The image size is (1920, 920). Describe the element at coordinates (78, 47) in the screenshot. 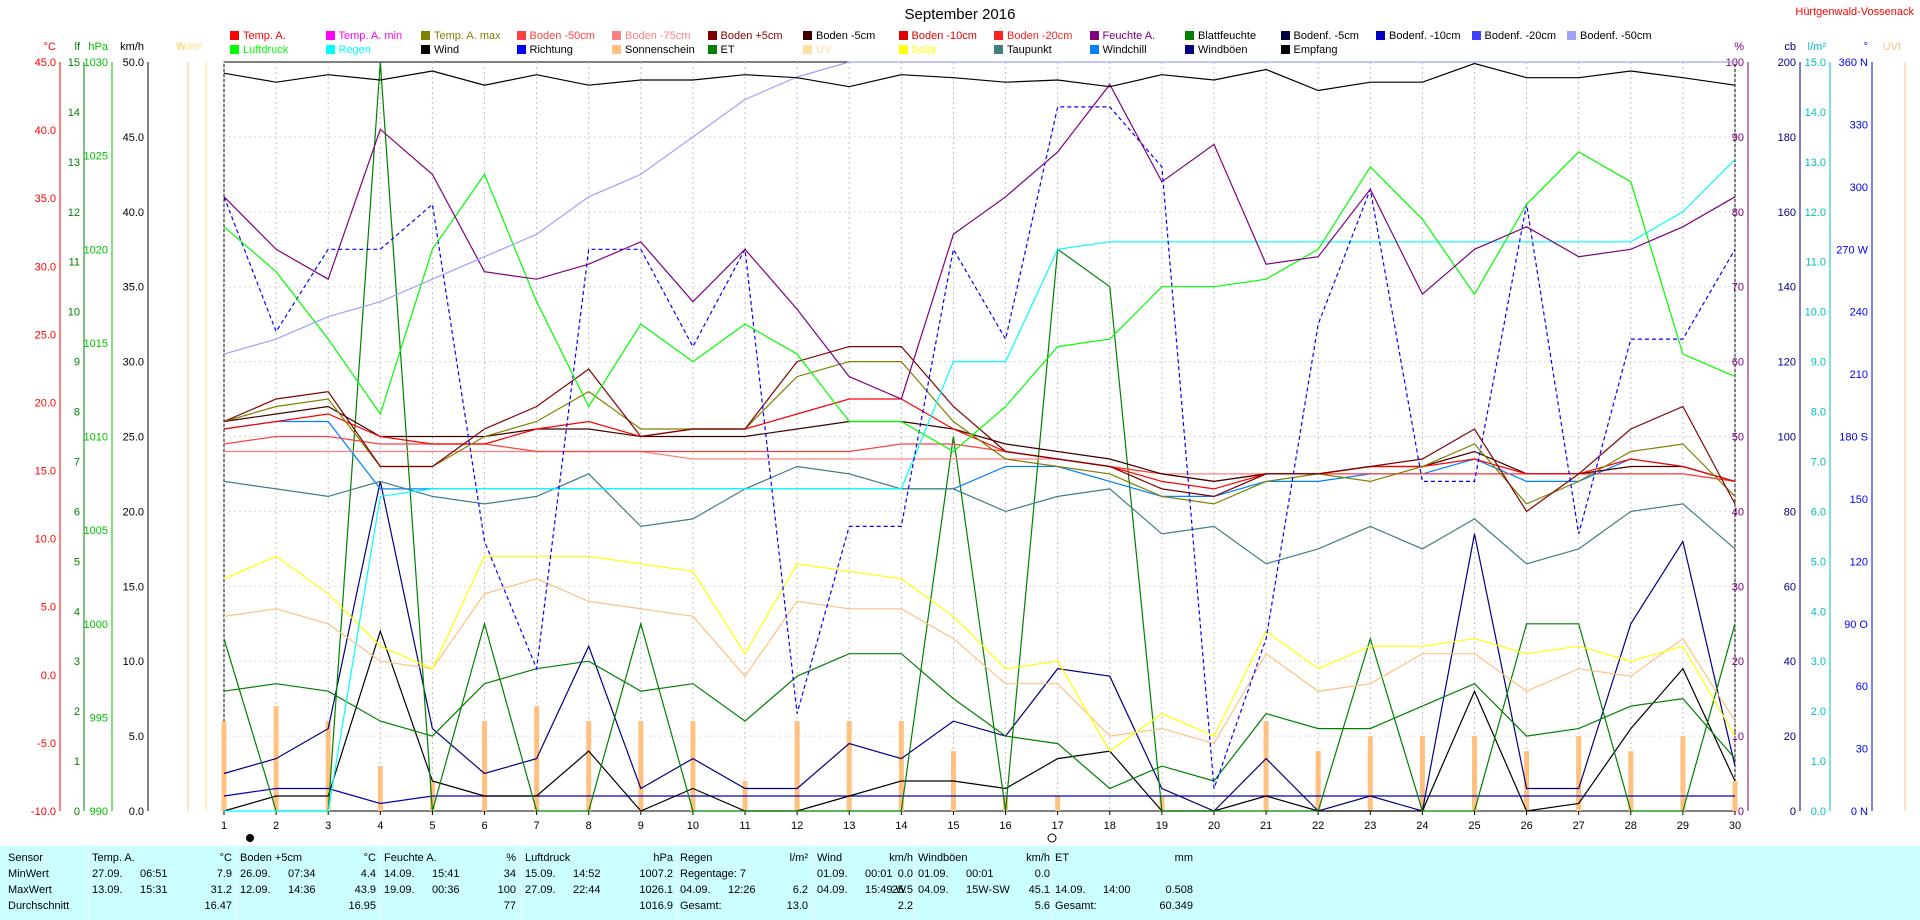

I see `left-axis-unit: lf` at that location.